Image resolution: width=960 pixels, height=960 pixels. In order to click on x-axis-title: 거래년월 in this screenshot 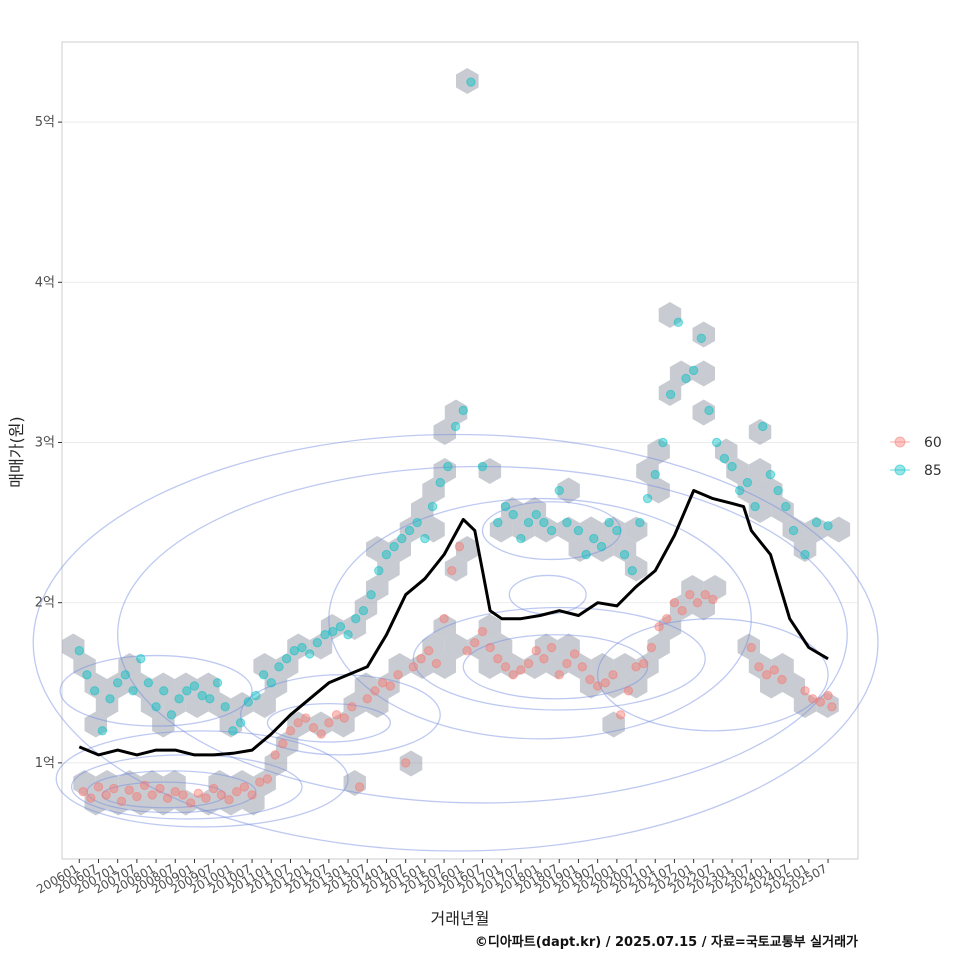, I will do `click(460, 918)`.